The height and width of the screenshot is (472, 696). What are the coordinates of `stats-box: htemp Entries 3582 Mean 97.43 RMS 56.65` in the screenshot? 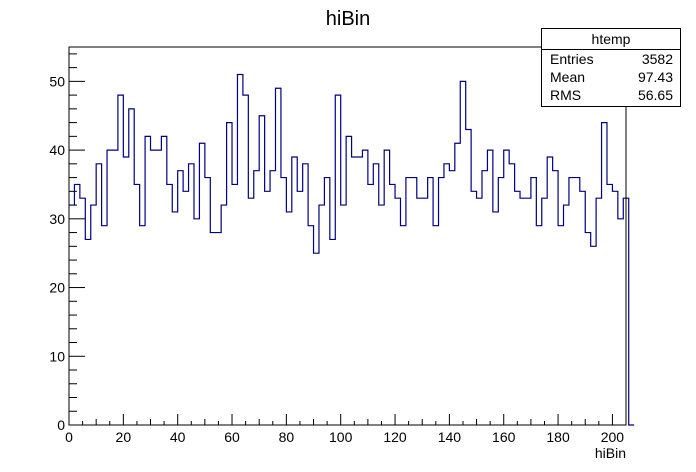 It's located at (611, 67).